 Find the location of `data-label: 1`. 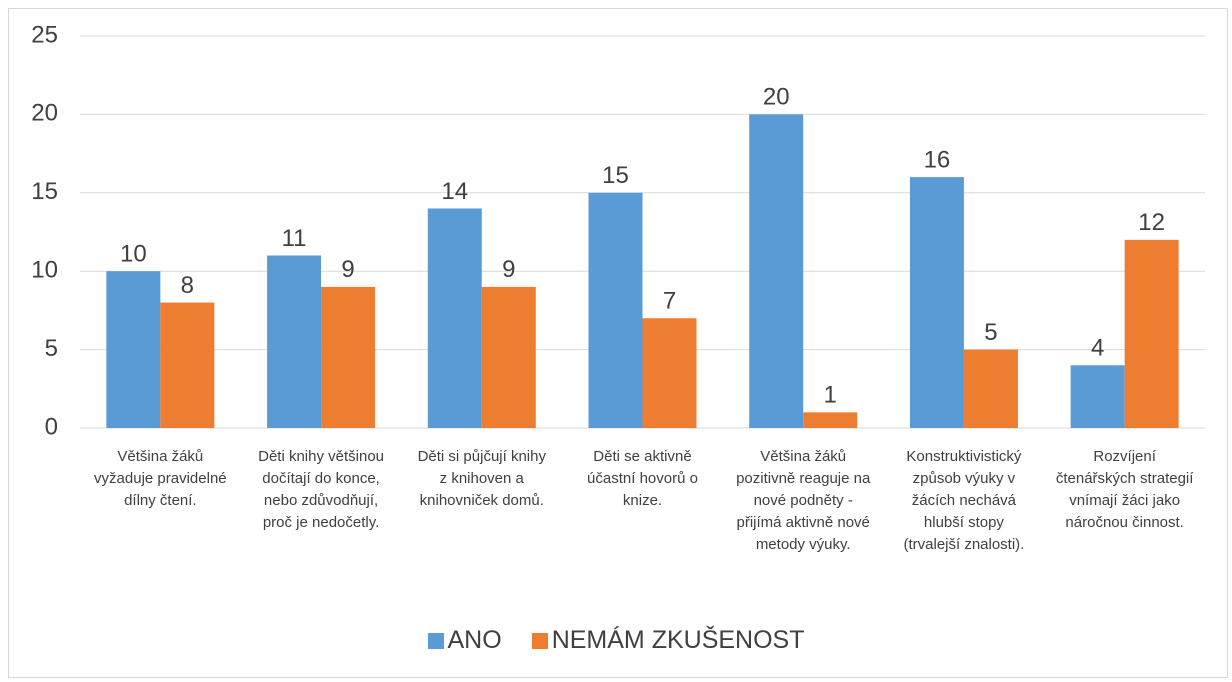

data-label: 1 is located at coordinates (830, 395).